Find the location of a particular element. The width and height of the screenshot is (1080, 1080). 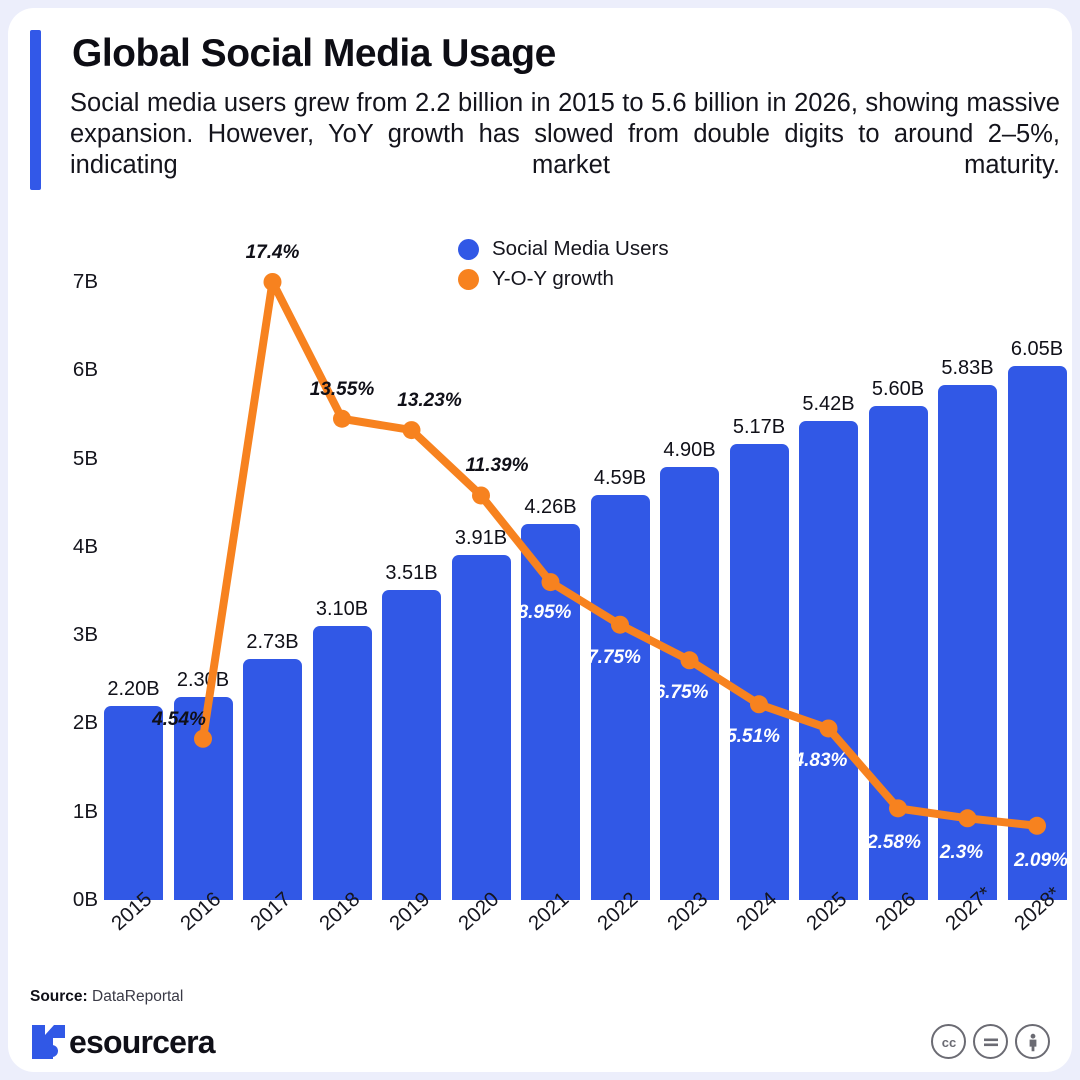

bar-value-label: 4.90B is located at coordinates (689, 450).